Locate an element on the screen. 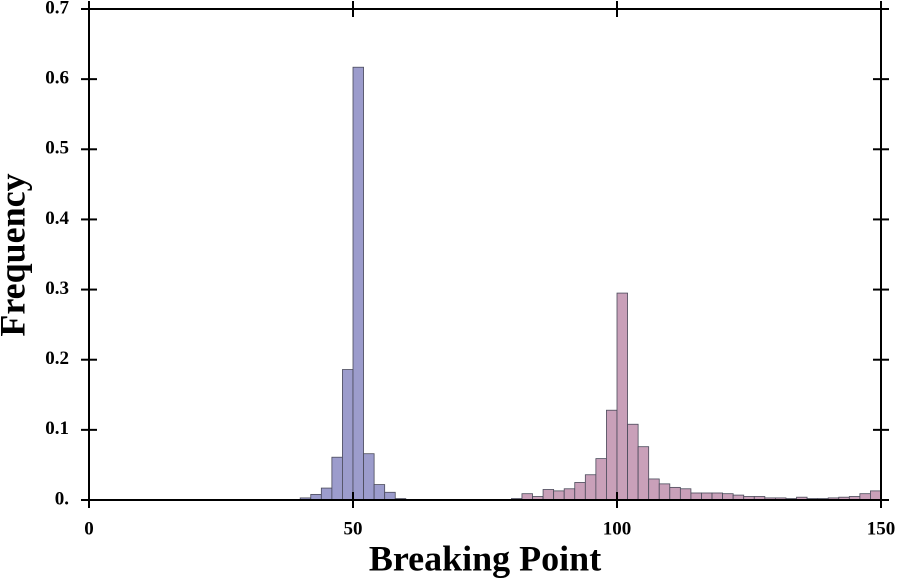 The image size is (902, 581). y-tick-label: 0.2 is located at coordinates (57, 358).